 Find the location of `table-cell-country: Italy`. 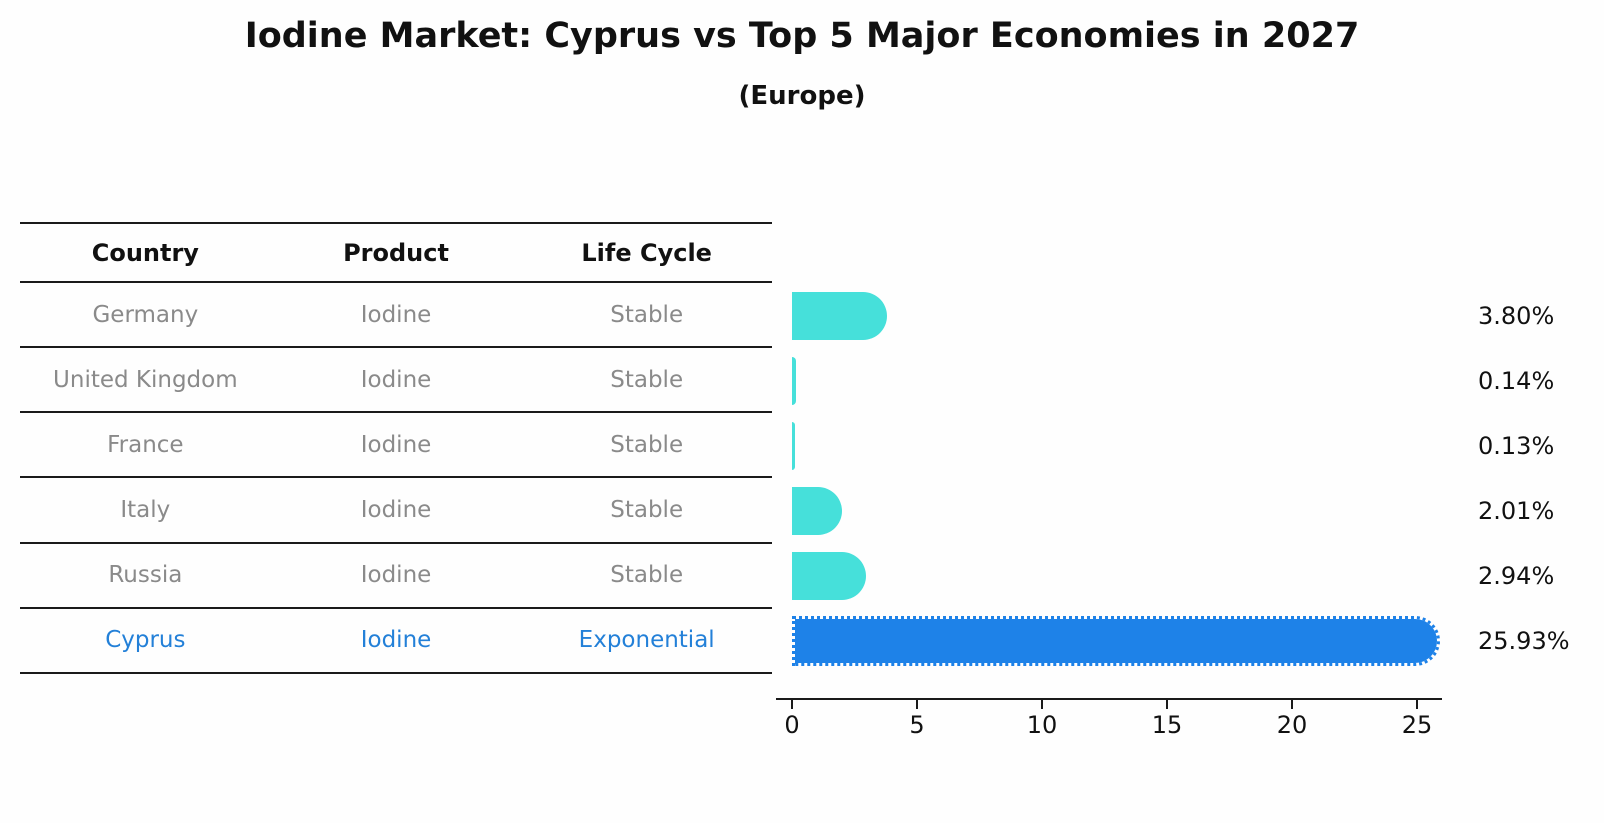

table-cell-country: Italy is located at coordinates (145, 510).